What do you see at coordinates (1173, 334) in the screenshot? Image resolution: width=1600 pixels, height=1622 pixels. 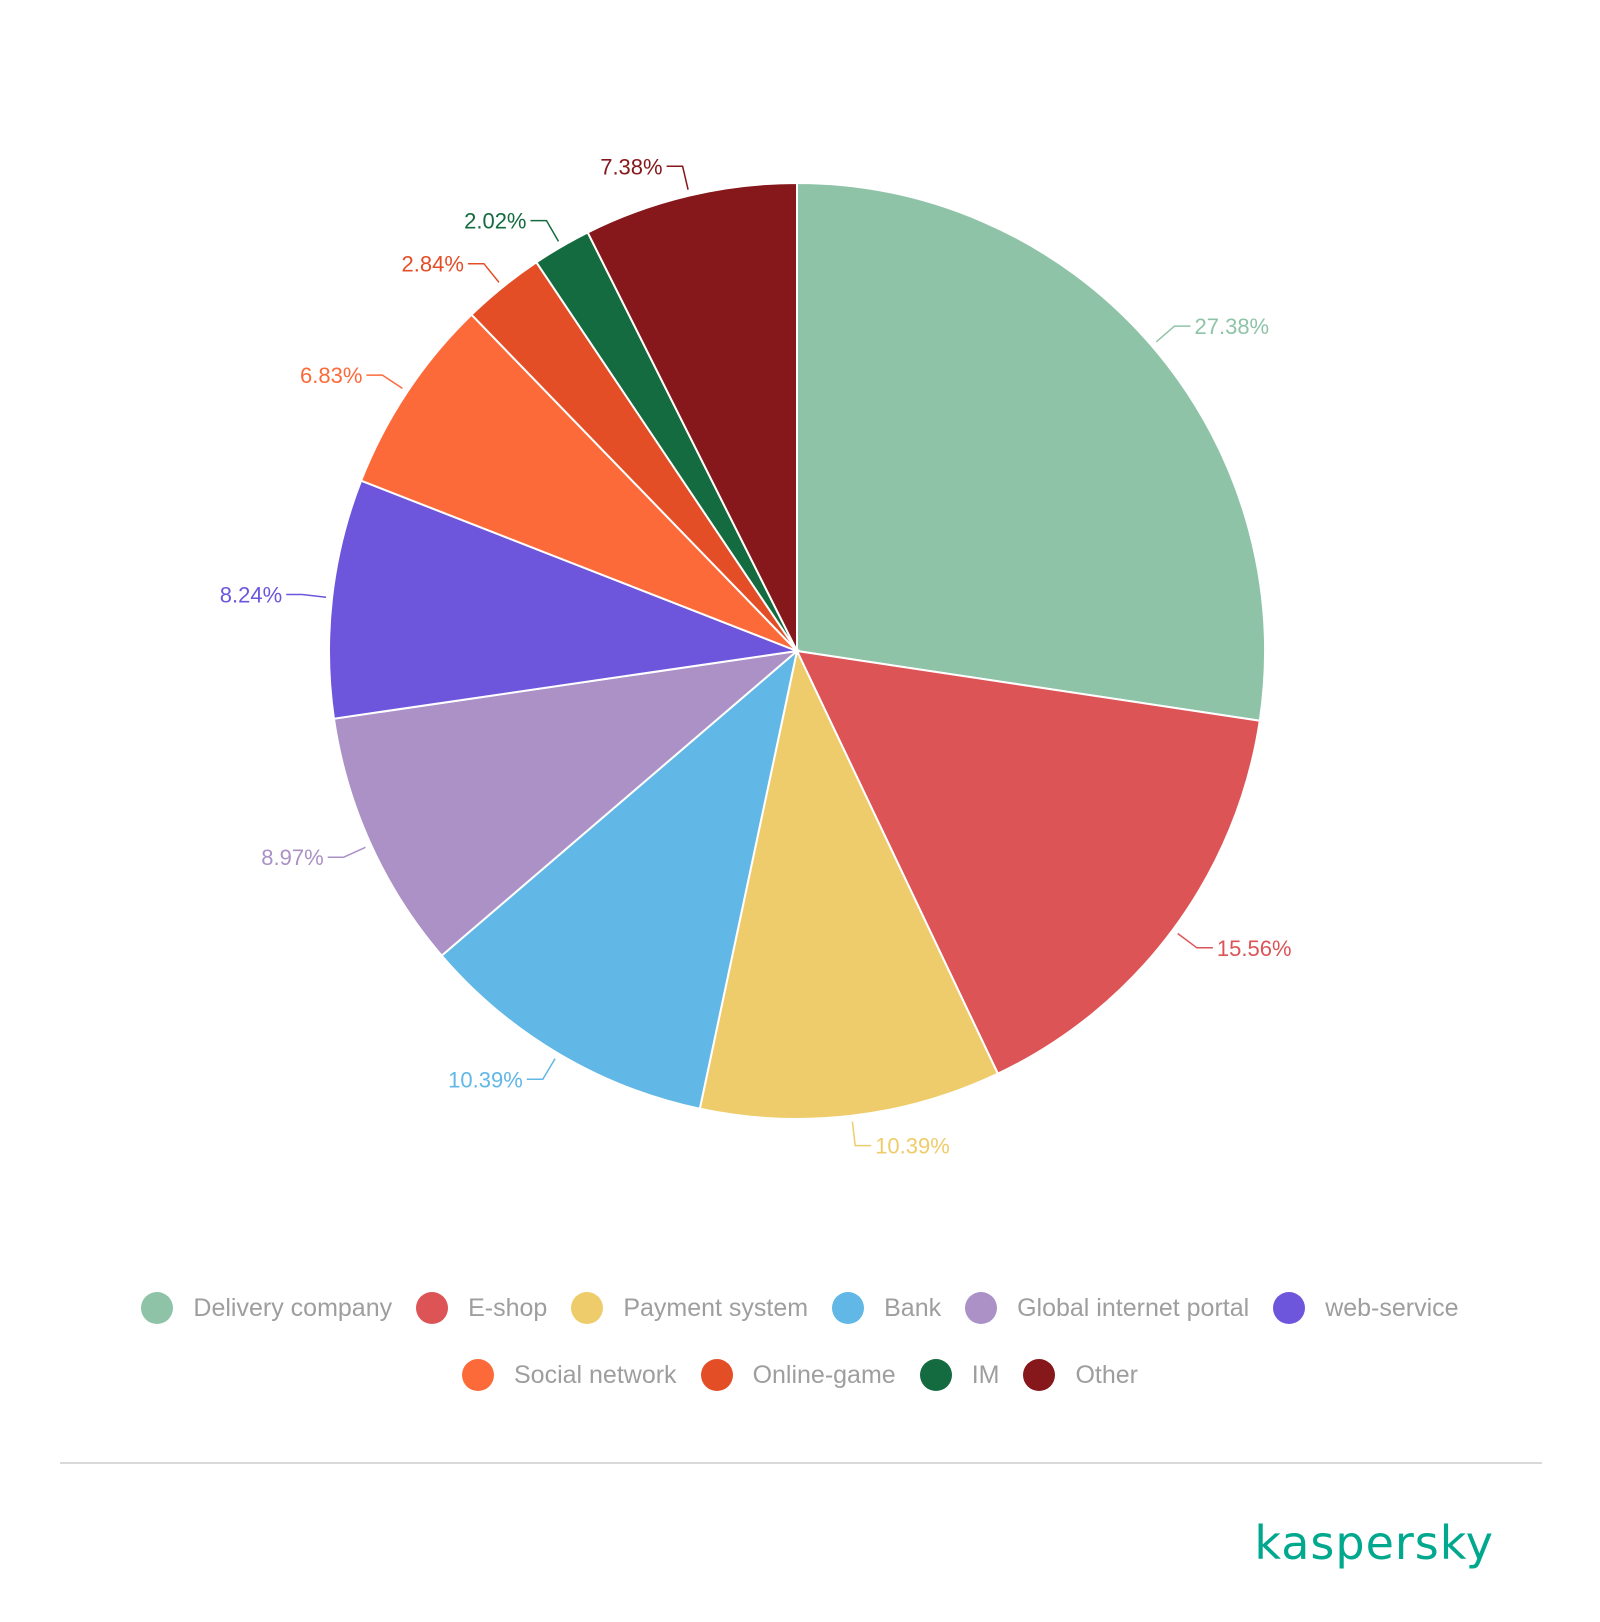 I see `leader-line-delivery-company` at bounding box center [1173, 334].